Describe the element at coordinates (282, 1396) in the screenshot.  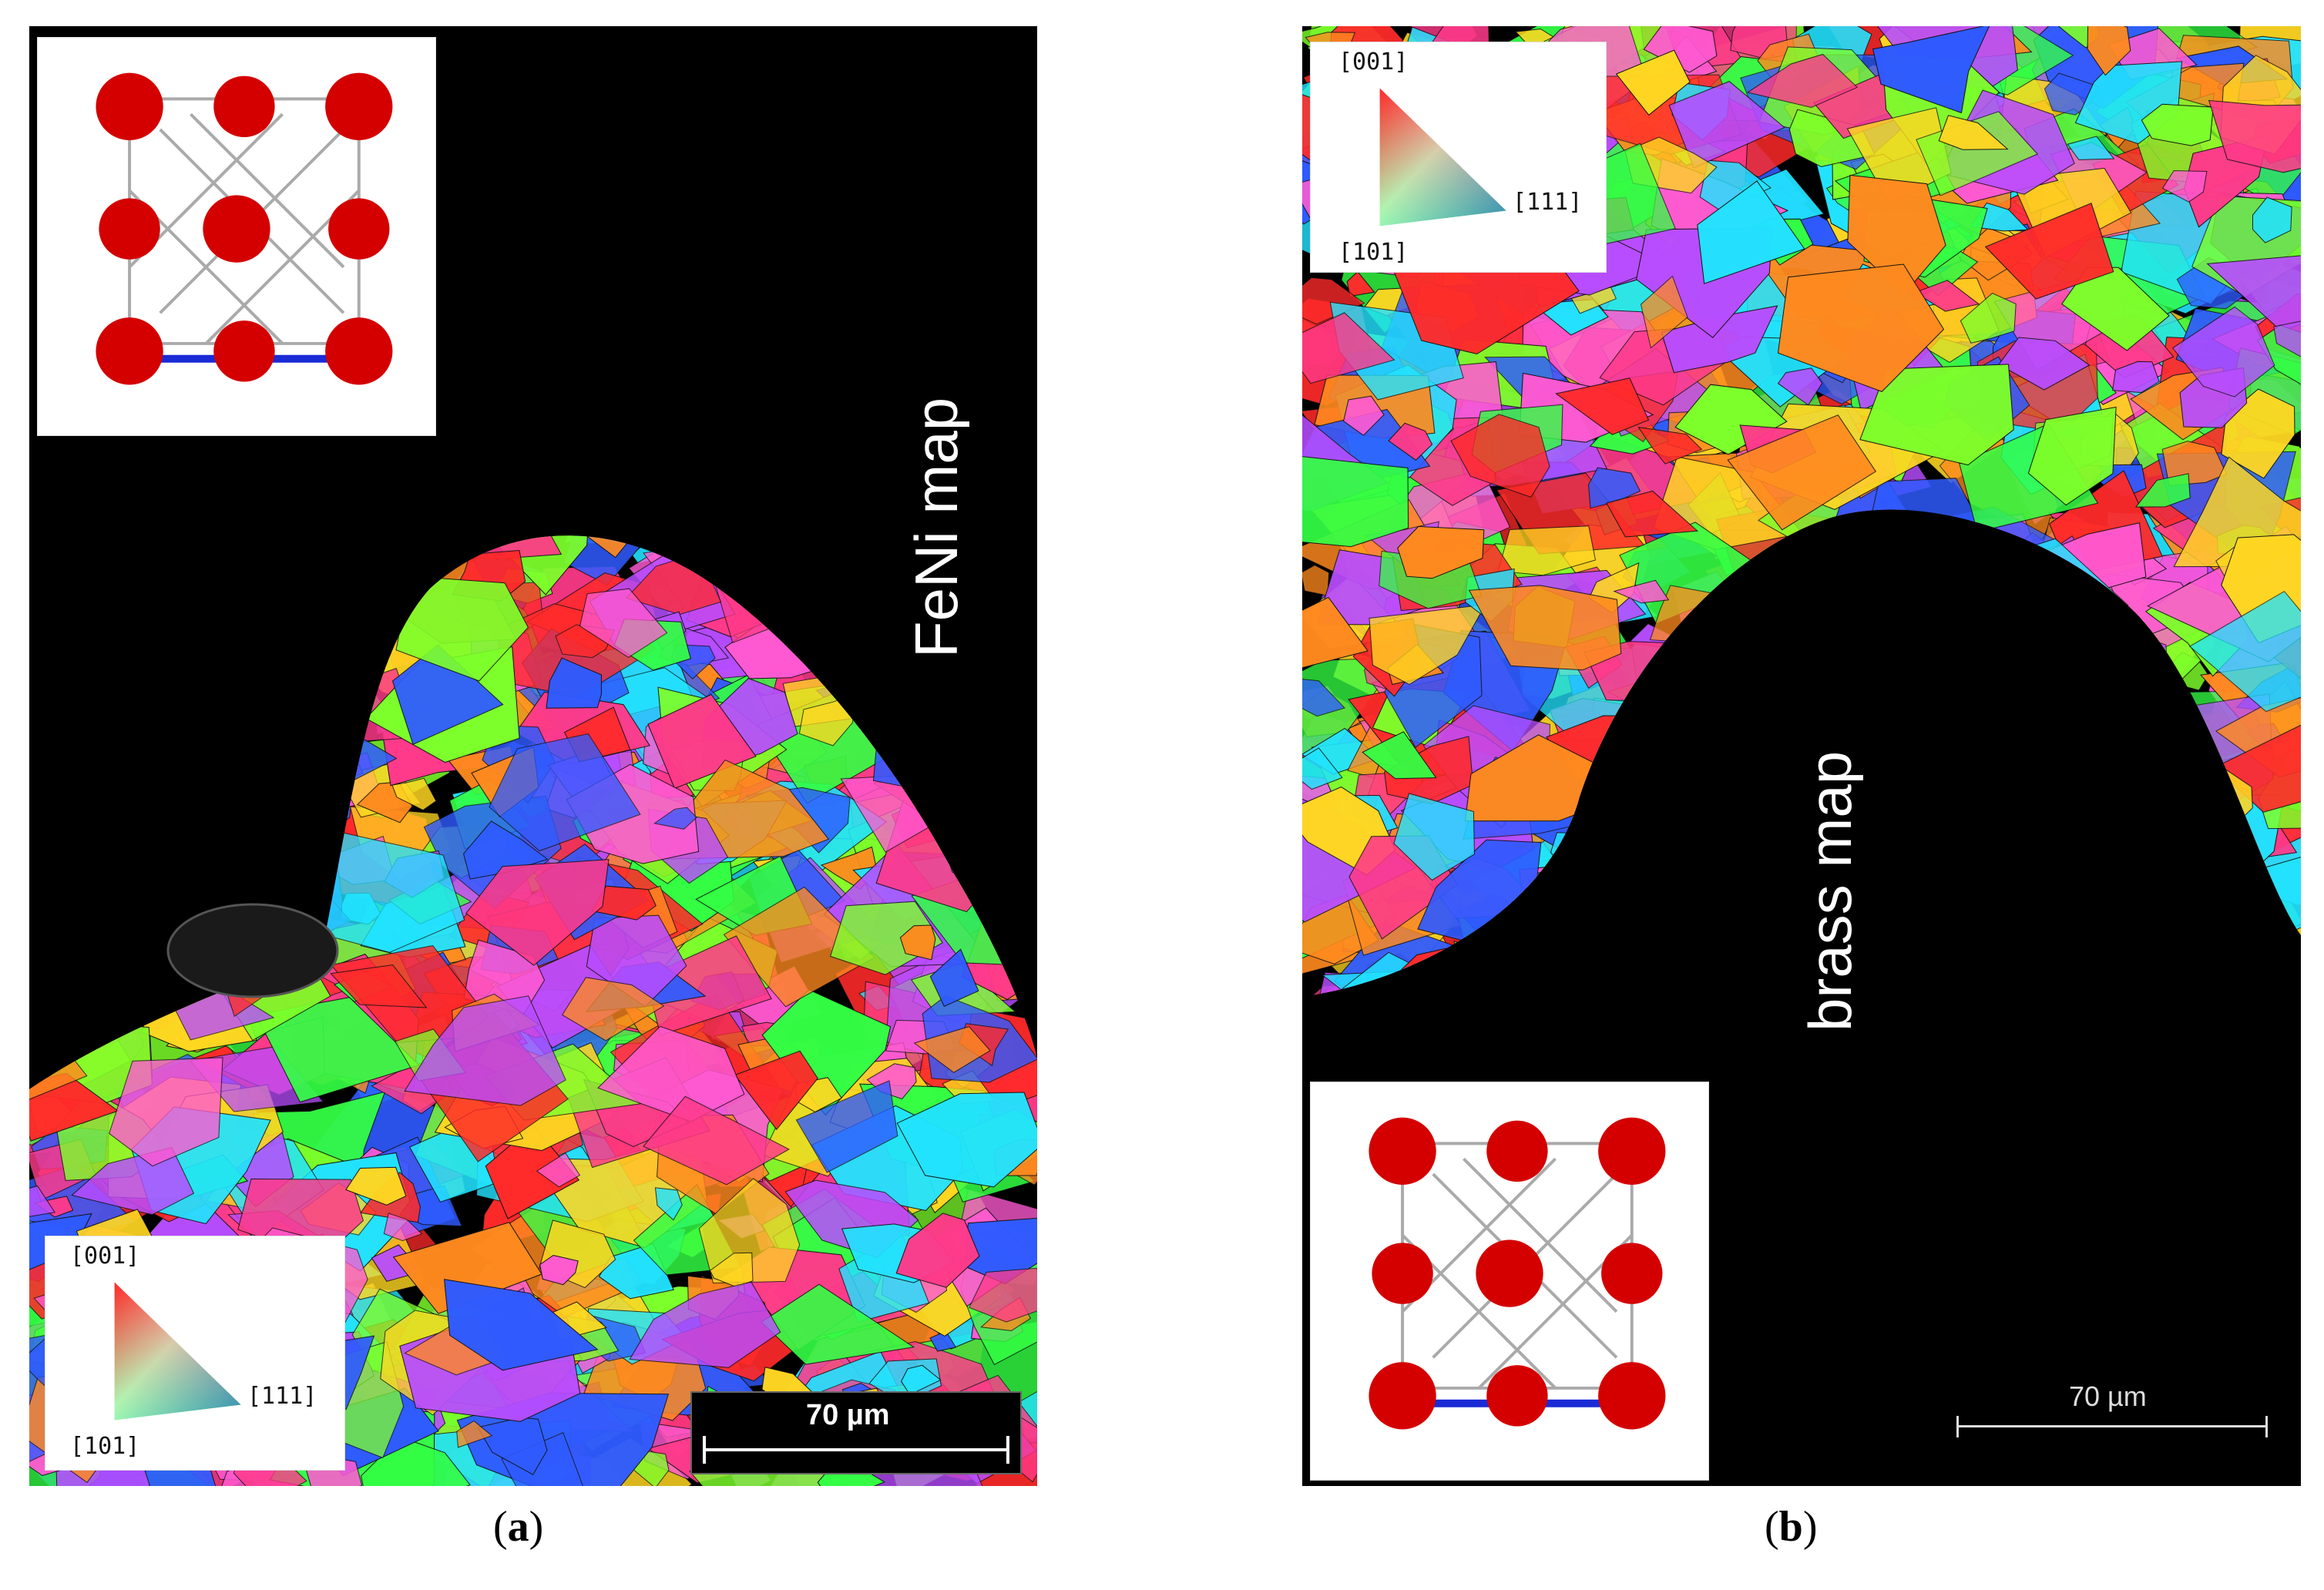
I see `ipf-label-111: [111]` at that location.